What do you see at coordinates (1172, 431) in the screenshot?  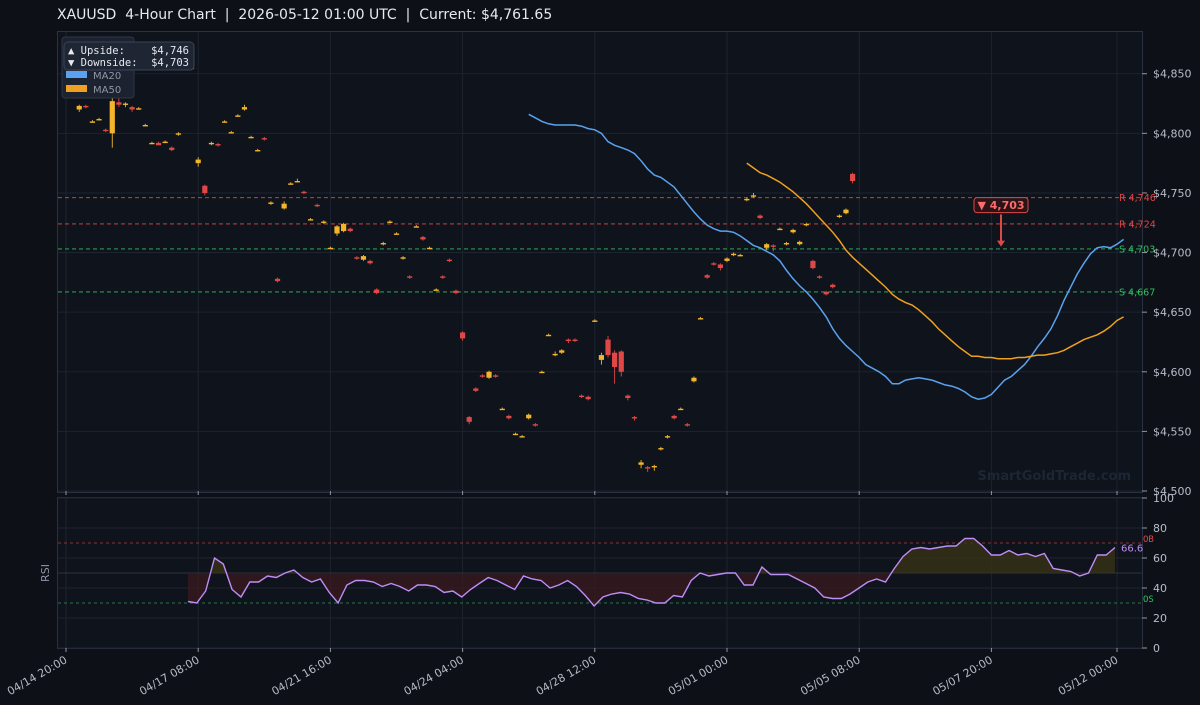 I see `price-tick-label: $4,550` at bounding box center [1172, 431].